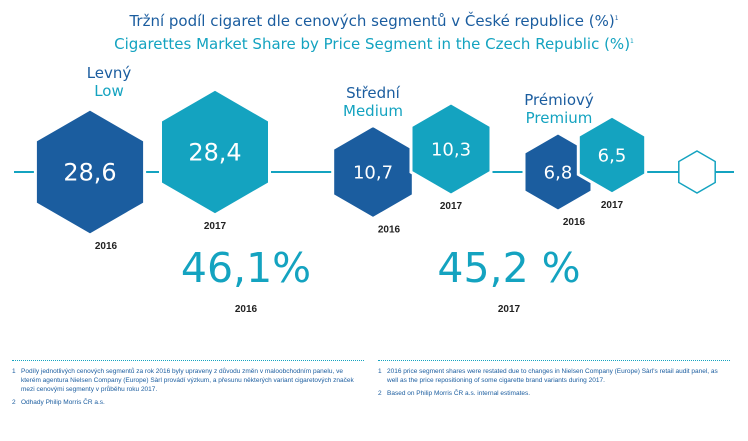 Image resolution: width=748 pixels, height=441 pixels. I want to click on value-label-2017: 28,4, so click(214, 153).